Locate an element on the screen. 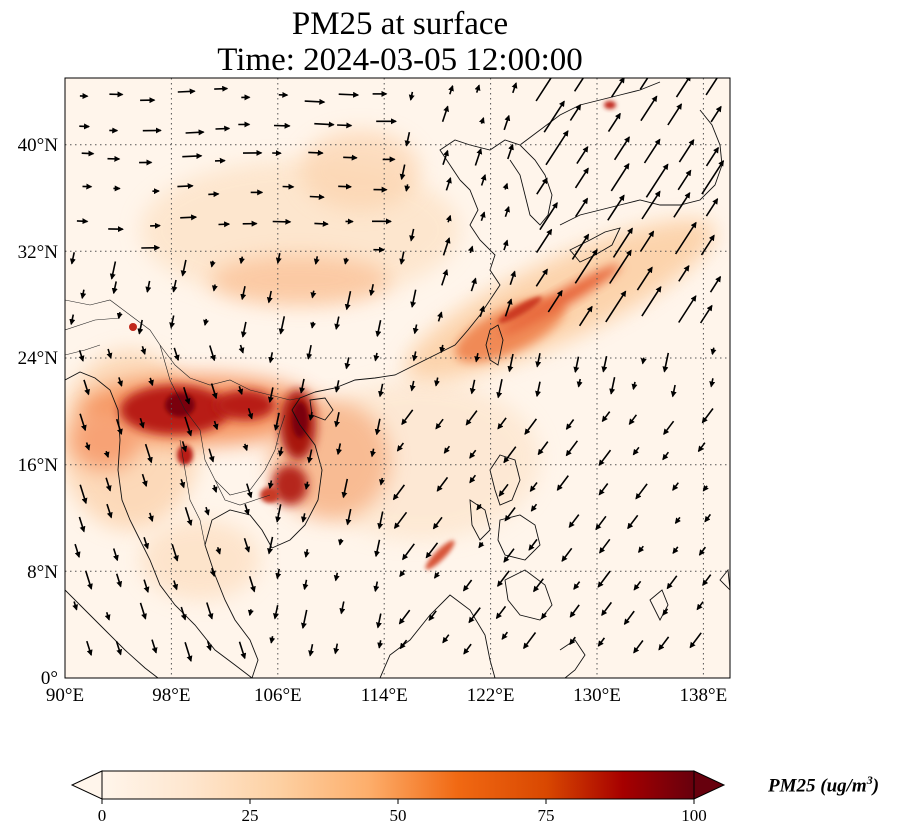  y-tick-label: 16°N is located at coordinates (38, 465).